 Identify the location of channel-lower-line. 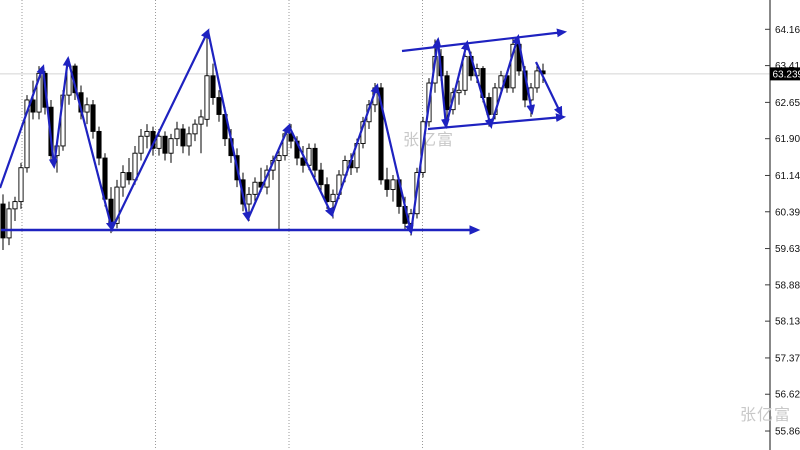
(497, 122).